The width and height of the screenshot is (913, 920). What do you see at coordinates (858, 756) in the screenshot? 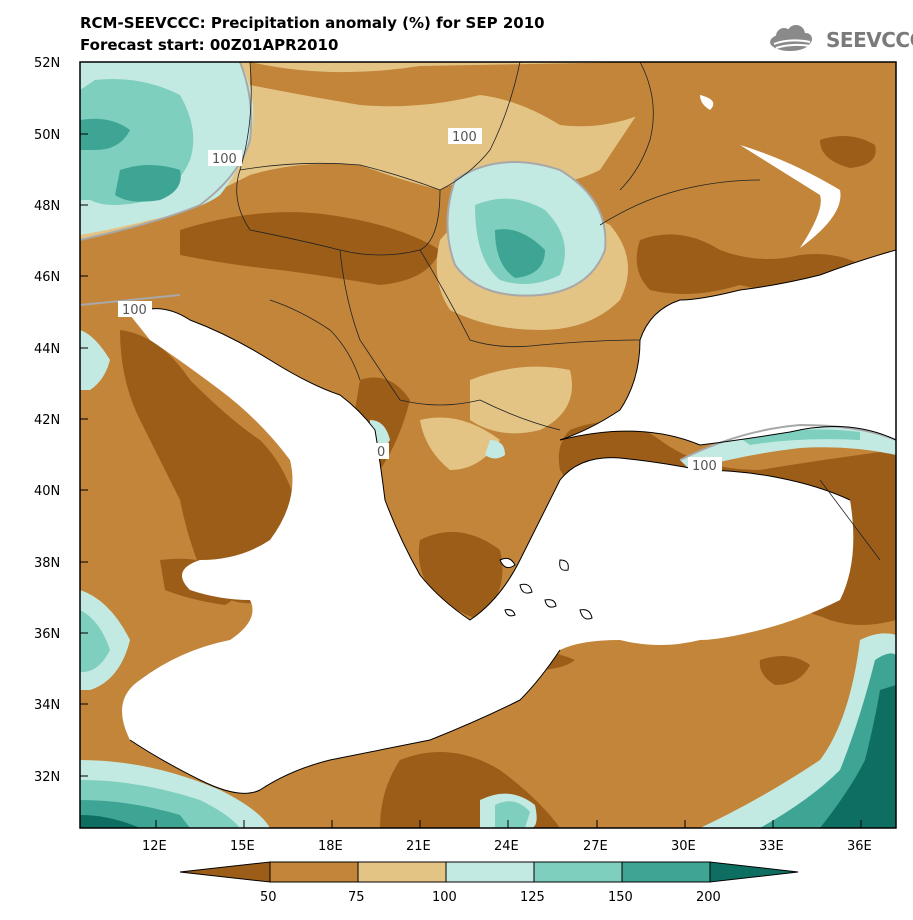
I see `dark-teal-region-levant` at bounding box center [858, 756].